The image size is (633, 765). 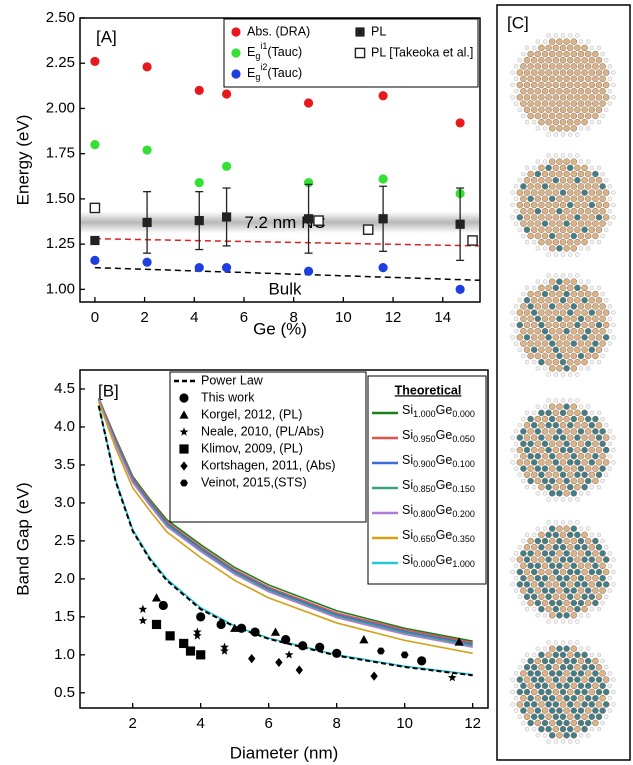 What do you see at coordinates (285, 288) in the screenshot?
I see `annotation: Bulk` at bounding box center [285, 288].